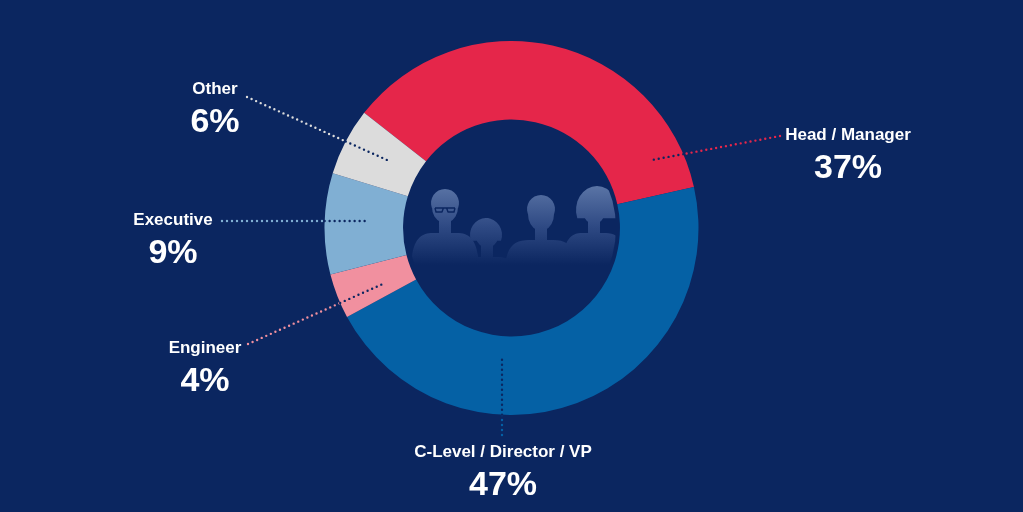 The image size is (1023, 512). I want to click on slice-label: Executive, so click(173, 219).